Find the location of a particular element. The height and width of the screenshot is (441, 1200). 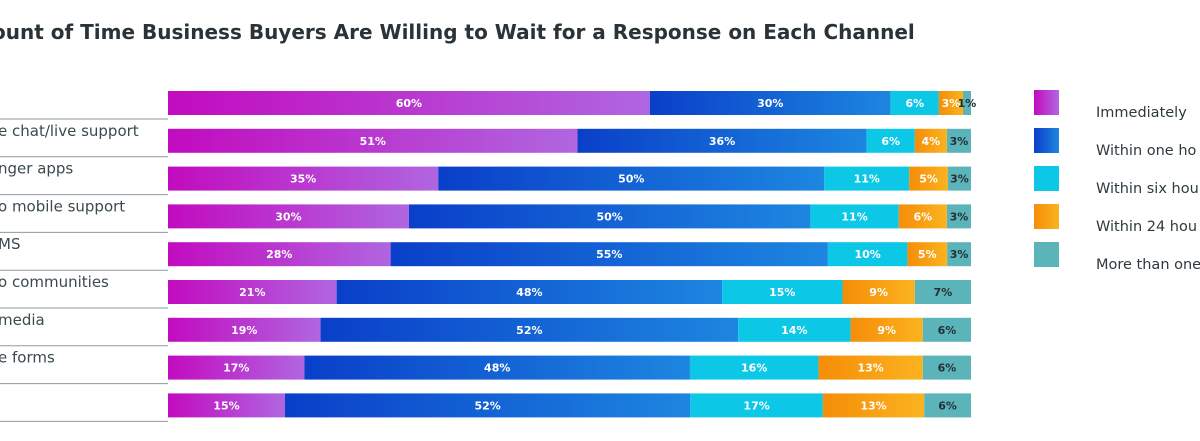

data-label: 14% is located at coordinates (794, 330).